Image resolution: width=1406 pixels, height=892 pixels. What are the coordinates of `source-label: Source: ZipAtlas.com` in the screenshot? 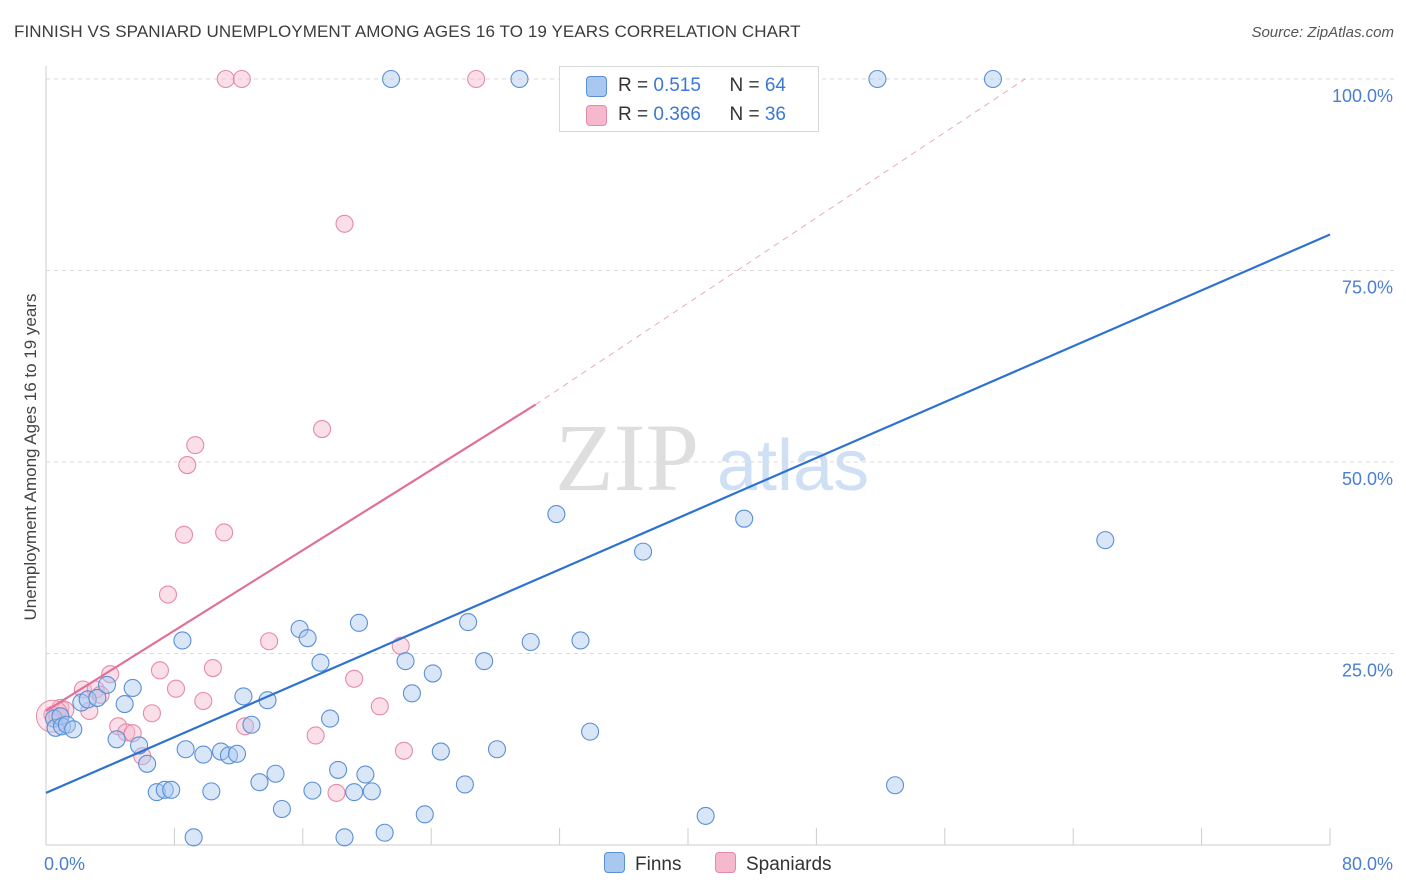 It's located at (1322, 32).